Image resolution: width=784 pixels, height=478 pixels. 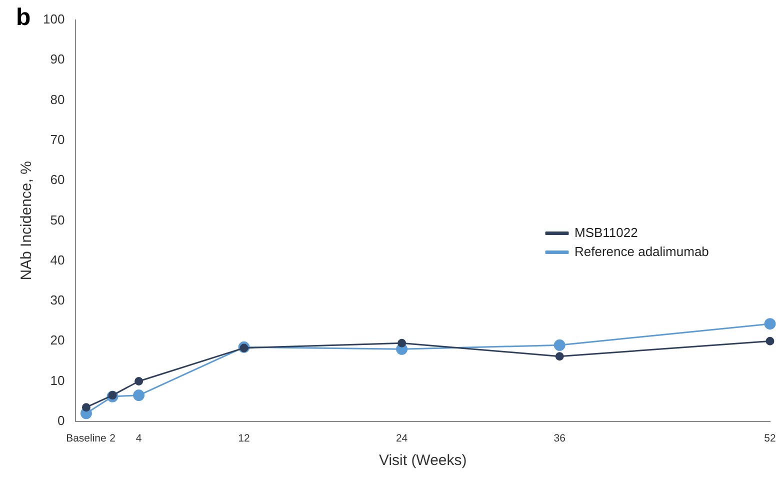 I want to click on y-tick-label: 100, so click(x=53, y=19).